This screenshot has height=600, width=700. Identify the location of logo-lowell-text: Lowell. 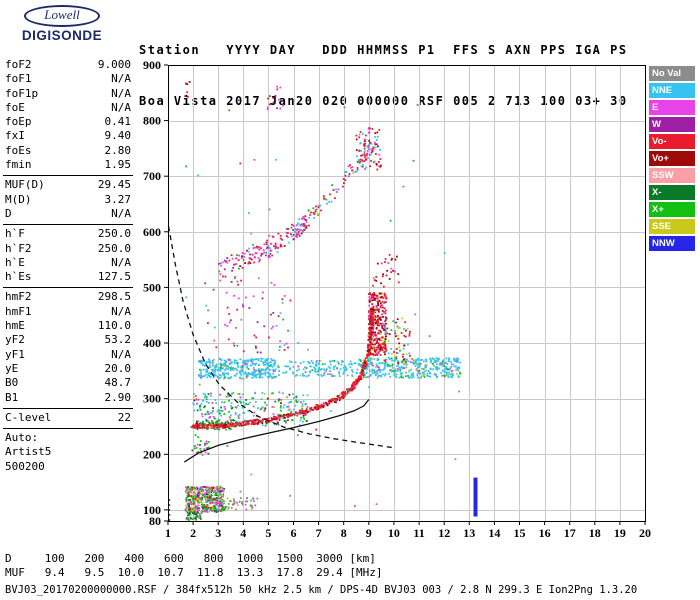
(62, 14).